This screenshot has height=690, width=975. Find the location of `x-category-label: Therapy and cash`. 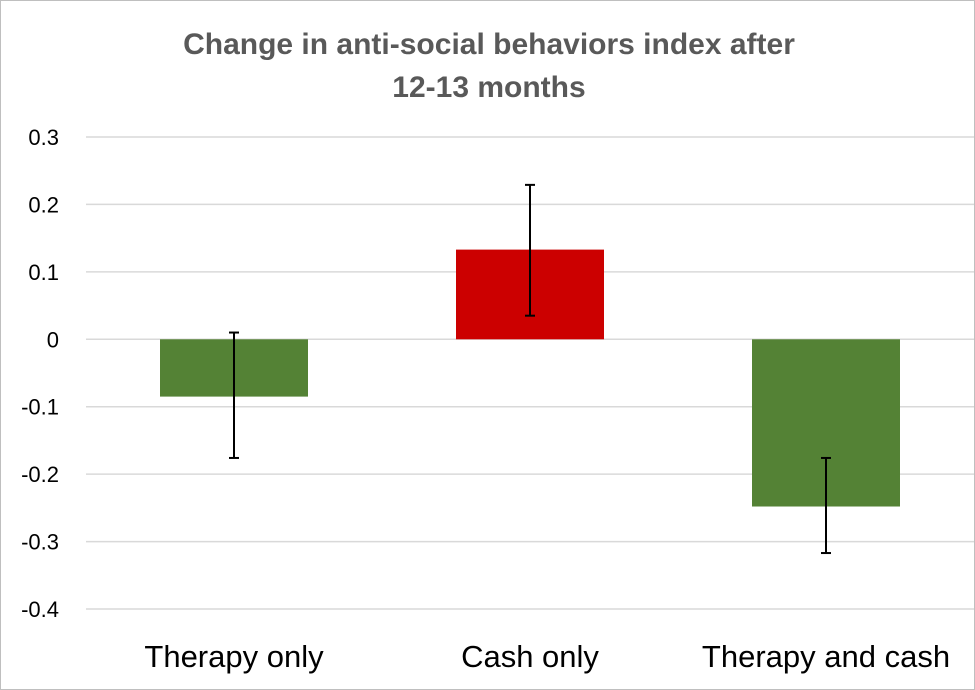

x-category-label: Therapy and cash is located at coordinates (826, 656).